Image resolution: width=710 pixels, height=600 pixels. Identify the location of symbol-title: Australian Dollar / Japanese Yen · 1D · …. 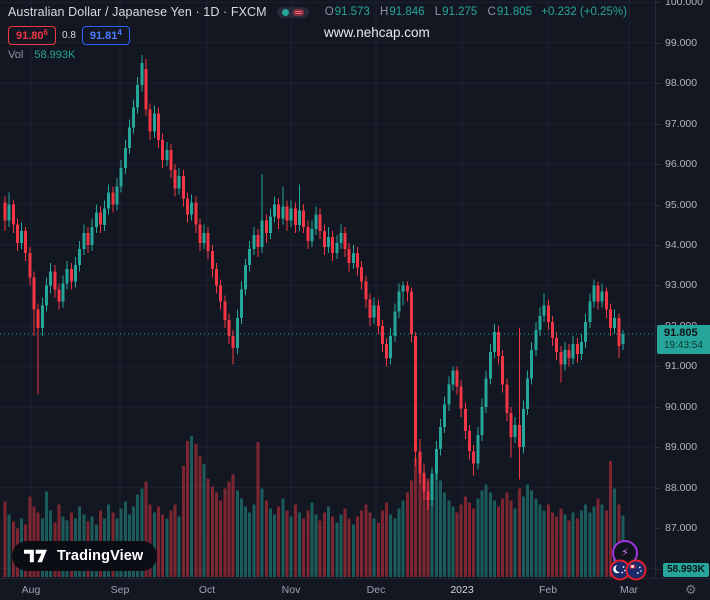
(137, 12).